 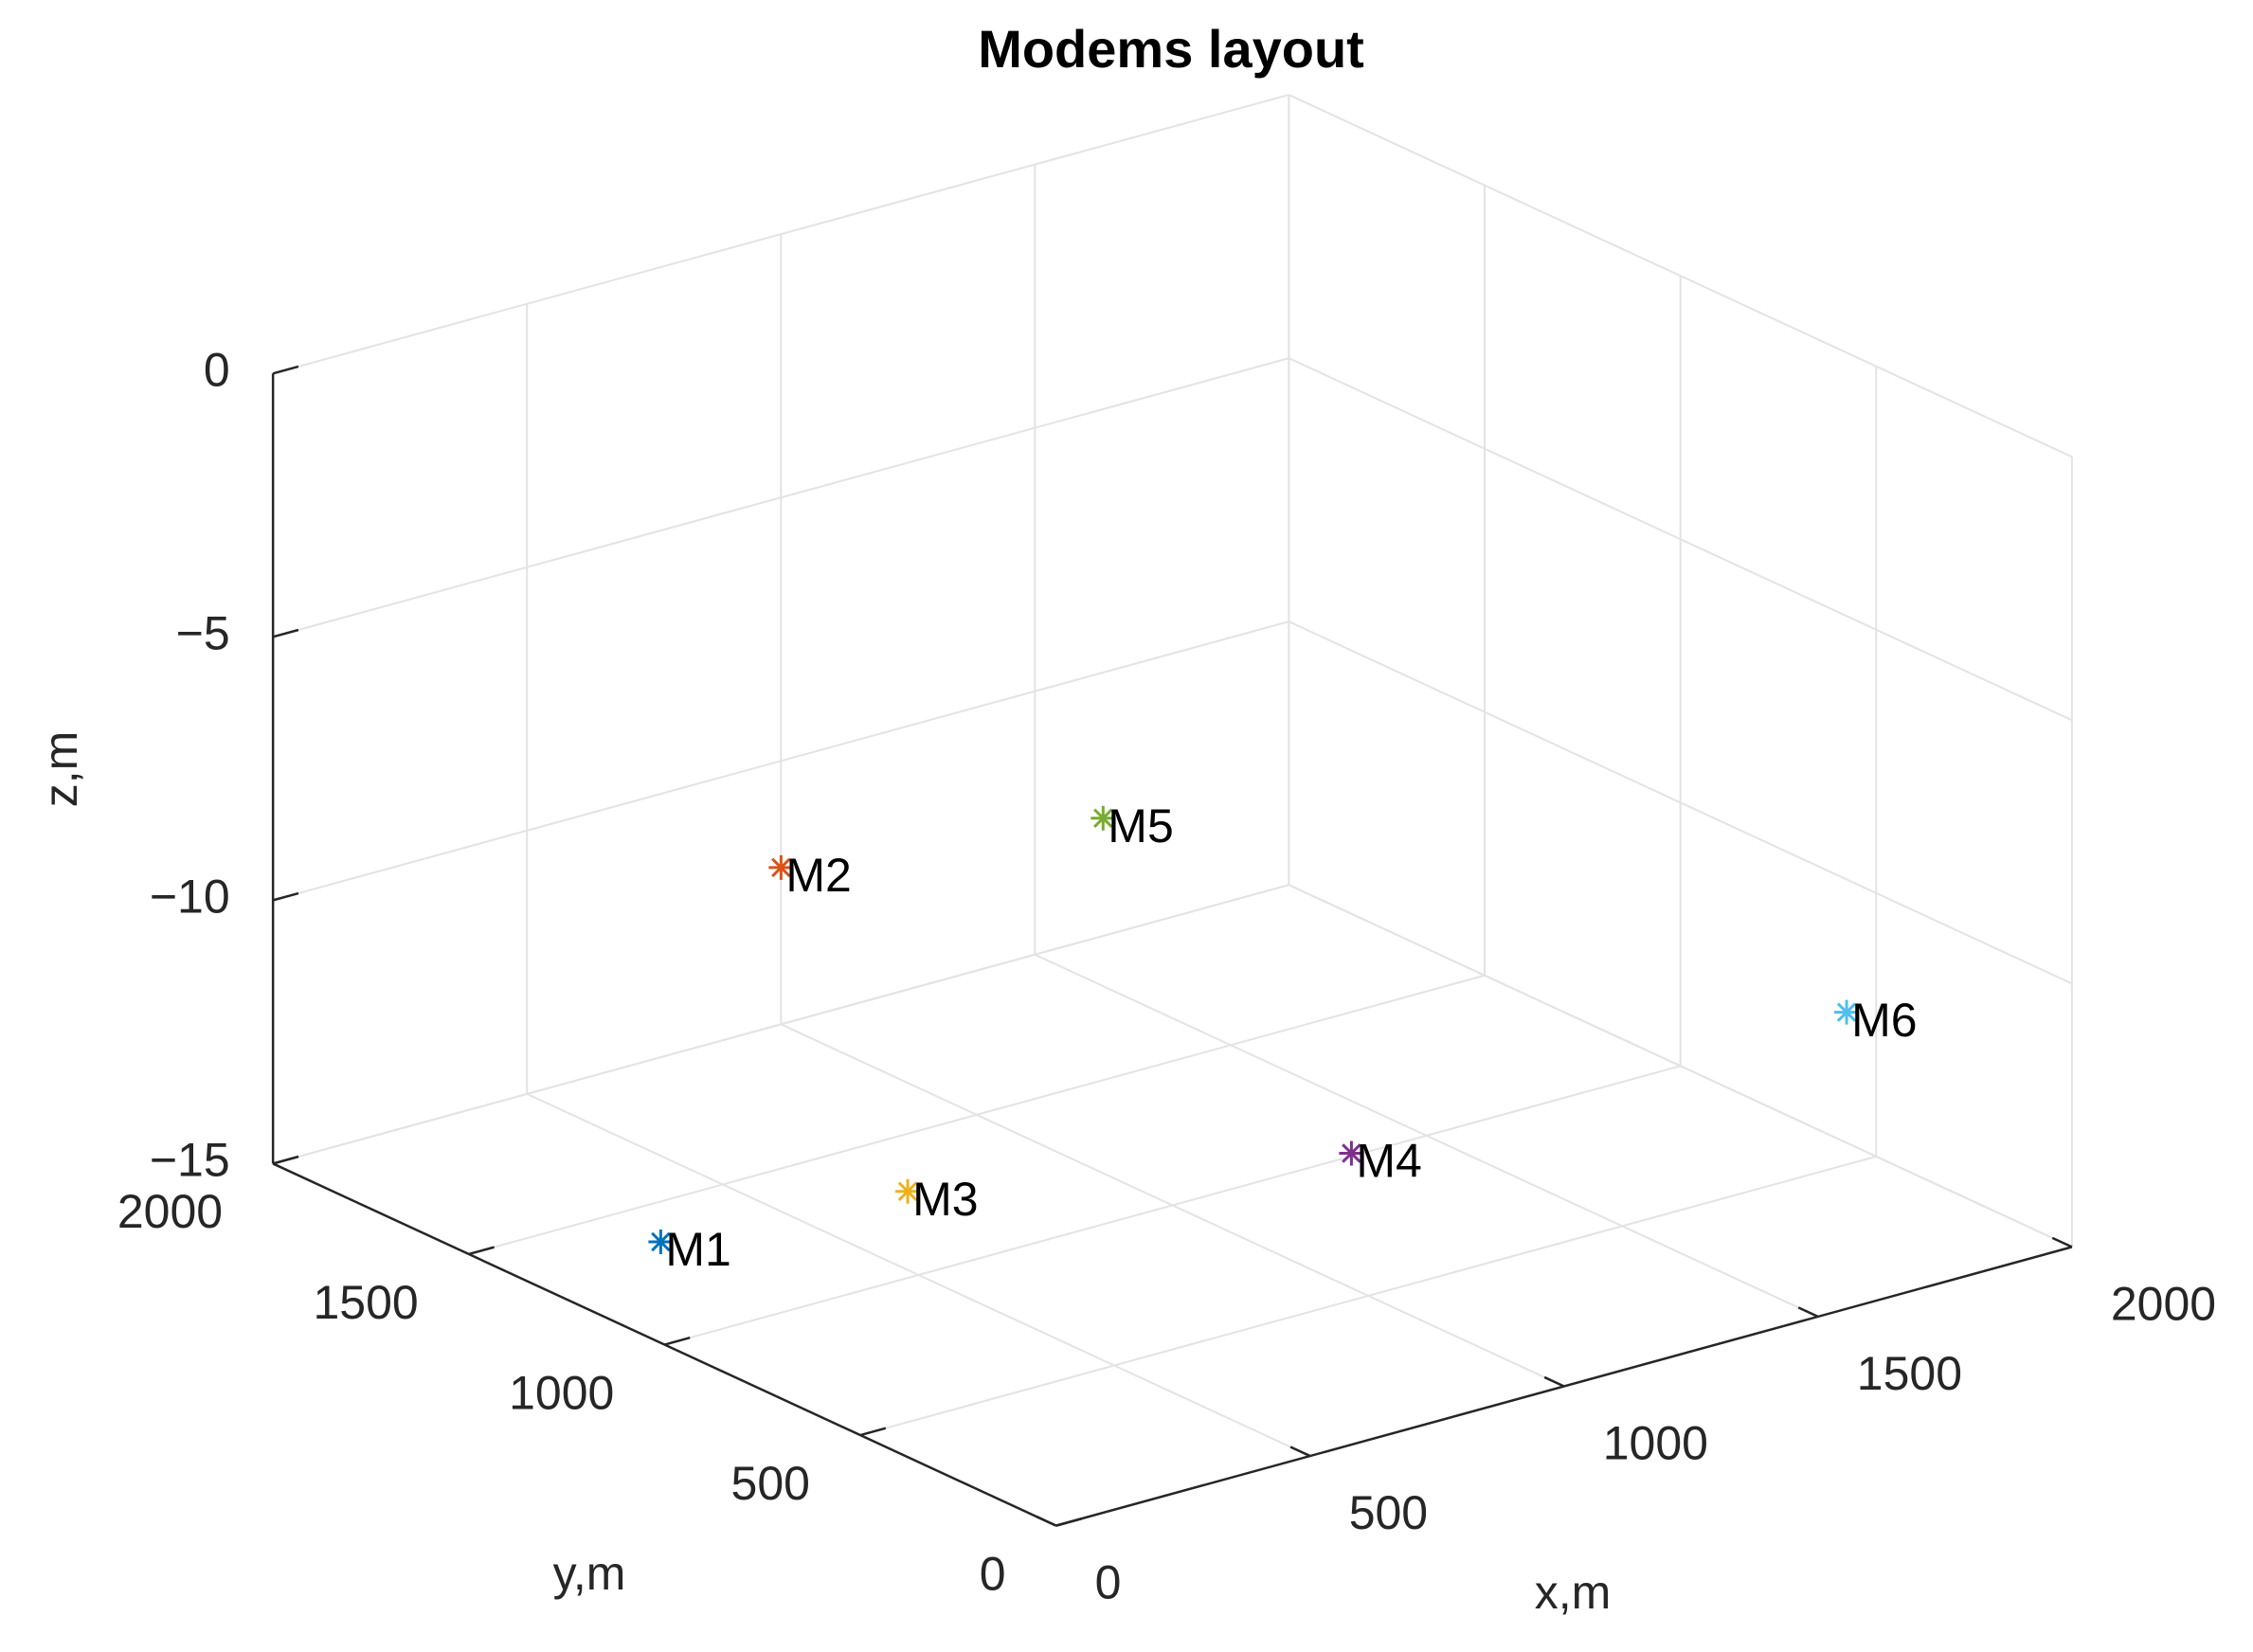 I want to click on point-label: M5, so click(x=1140, y=826).